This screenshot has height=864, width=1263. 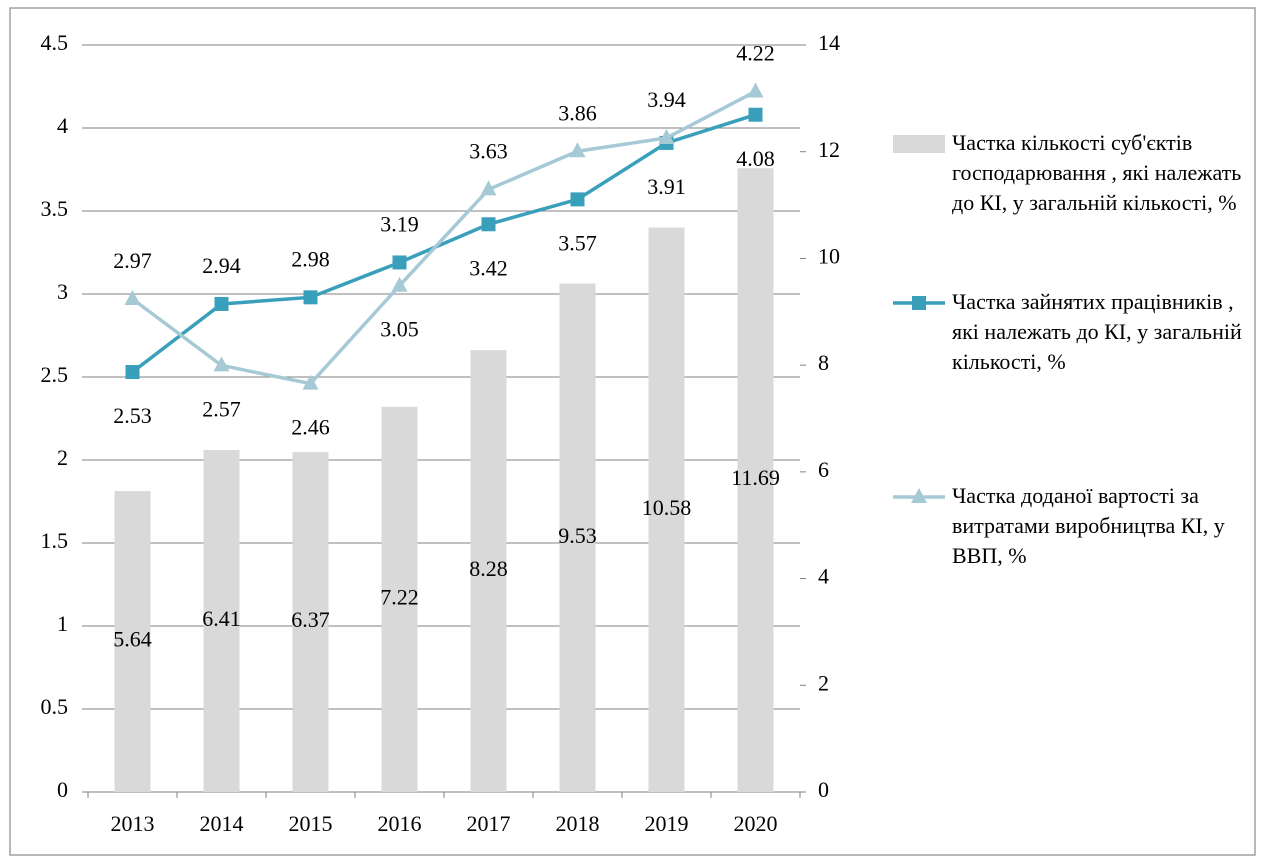 I want to click on data-label: 2.94, so click(x=221, y=265).